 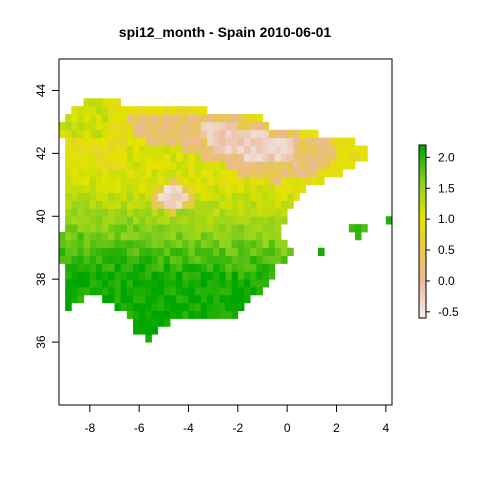 What do you see at coordinates (41, 216) in the screenshot?
I see `y-tick-label: 40` at bounding box center [41, 216].